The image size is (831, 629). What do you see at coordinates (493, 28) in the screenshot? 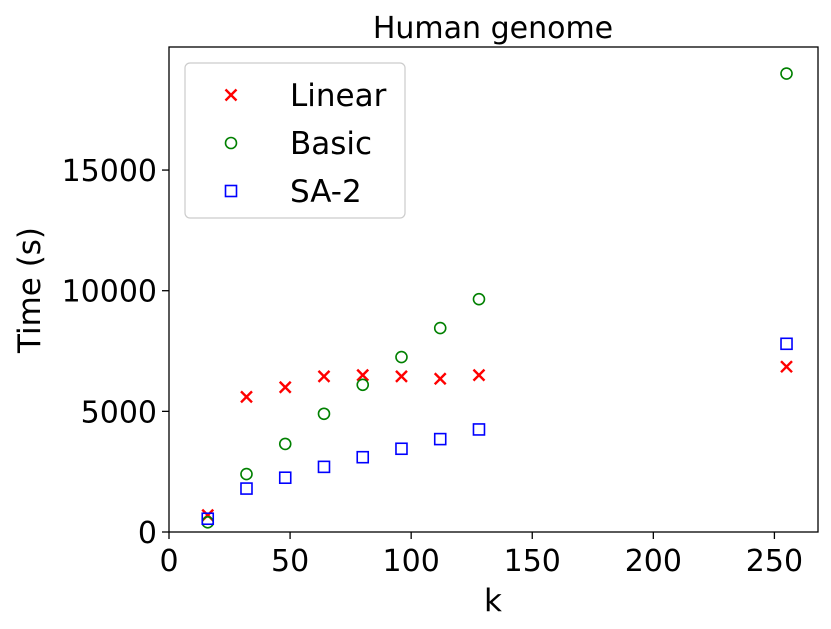
I see `chart-title: Human genome` at bounding box center [493, 28].